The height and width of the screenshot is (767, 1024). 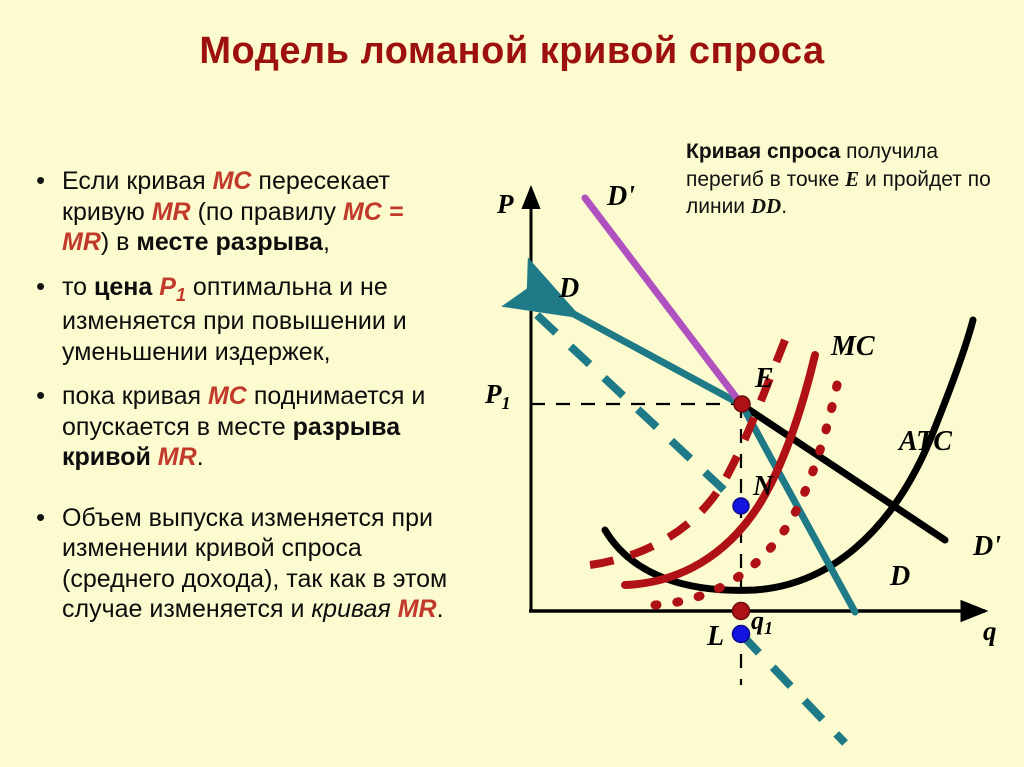 I want to click on d-prime-lower-segment, so click(x=843, y=472).